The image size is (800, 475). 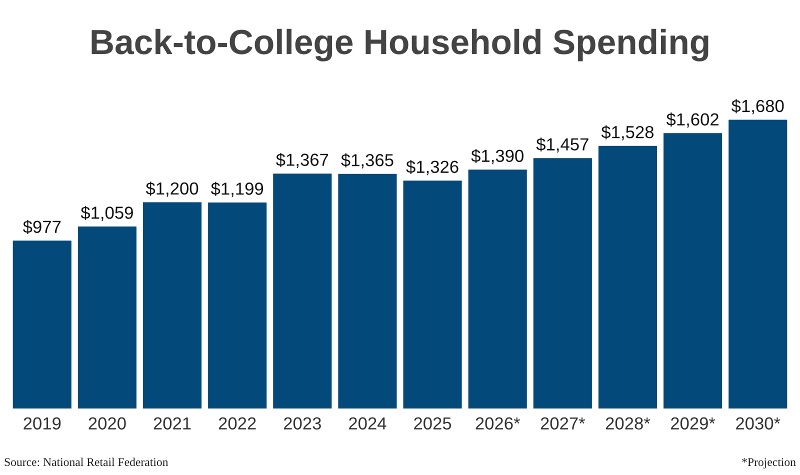 What do you see at coordinates (172, 189) in the screenshot?
I see `data-label: $1,200` at bounding box center [172, 189].